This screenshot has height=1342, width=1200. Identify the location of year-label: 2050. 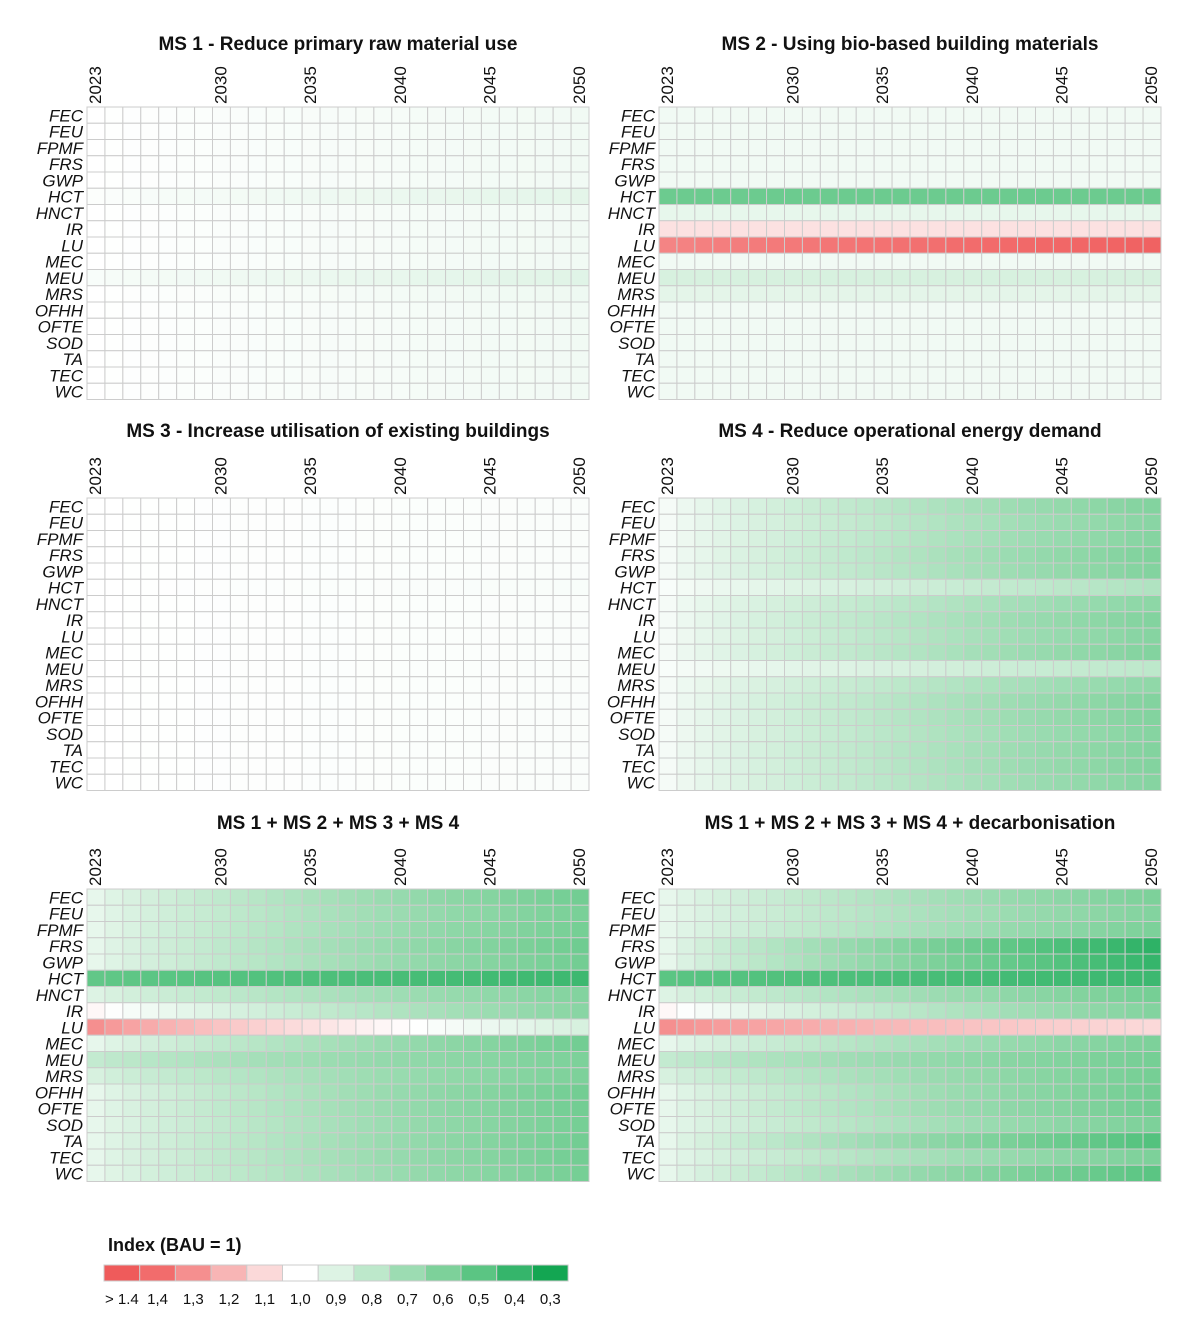
(1151, 85).